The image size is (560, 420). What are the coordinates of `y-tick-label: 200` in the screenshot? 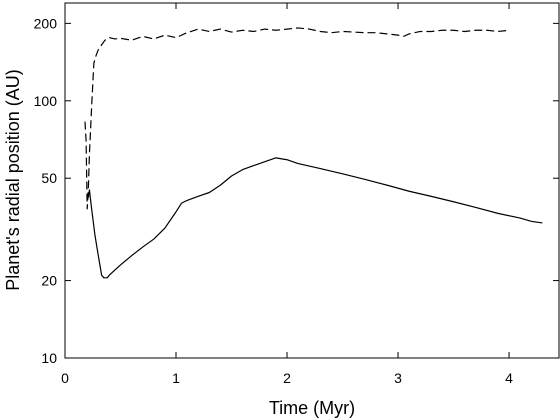 It's located at (46, 23).